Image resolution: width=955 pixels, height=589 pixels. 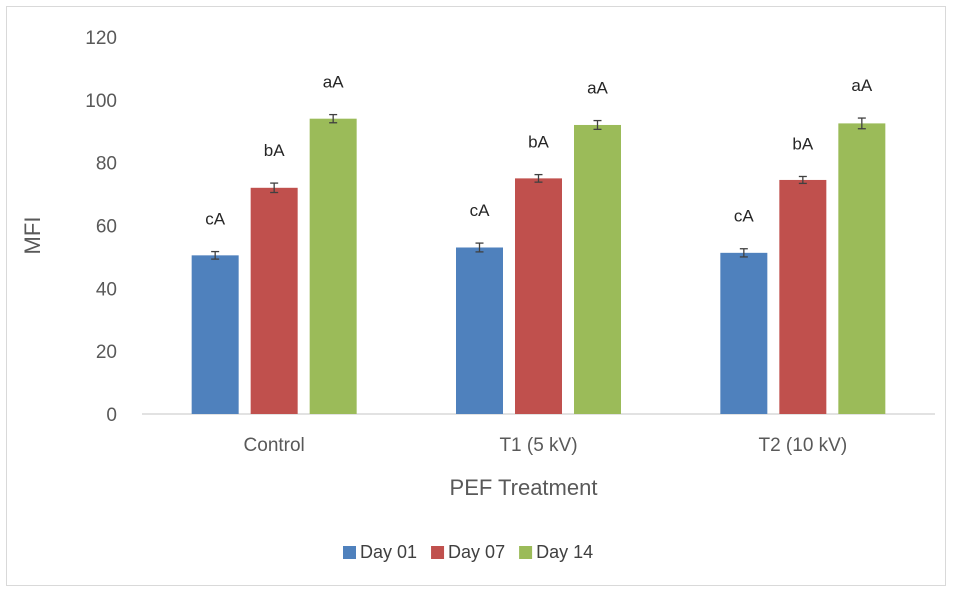 I want to click on y-axis-ticks: 0 20 40 60 80 100 120, so click(x=101, y=227).